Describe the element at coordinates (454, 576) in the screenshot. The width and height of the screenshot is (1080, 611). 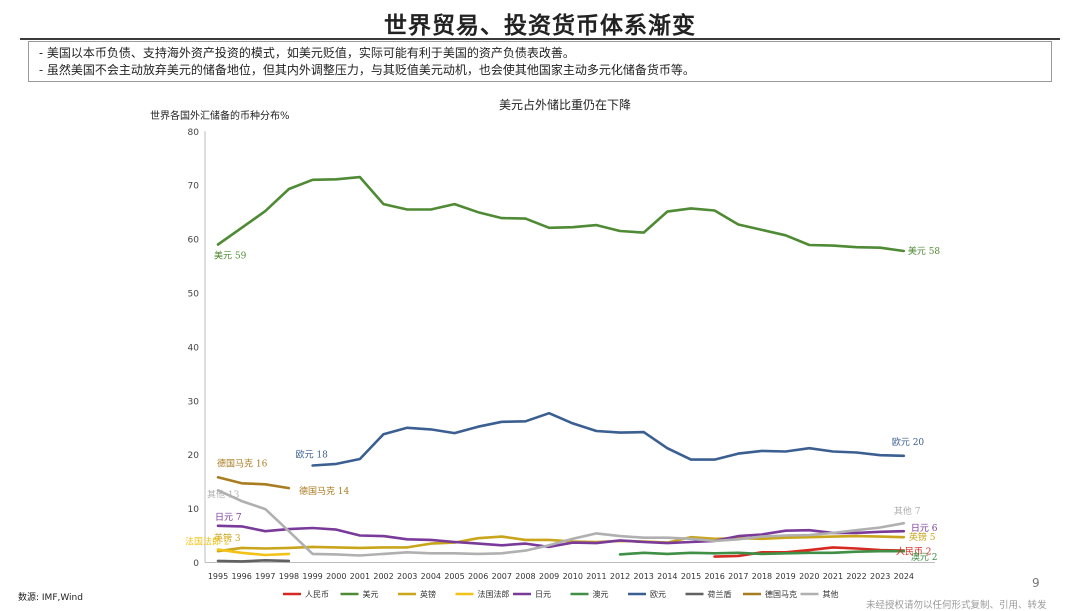
I see `x-tick-label: 2005` at that location.